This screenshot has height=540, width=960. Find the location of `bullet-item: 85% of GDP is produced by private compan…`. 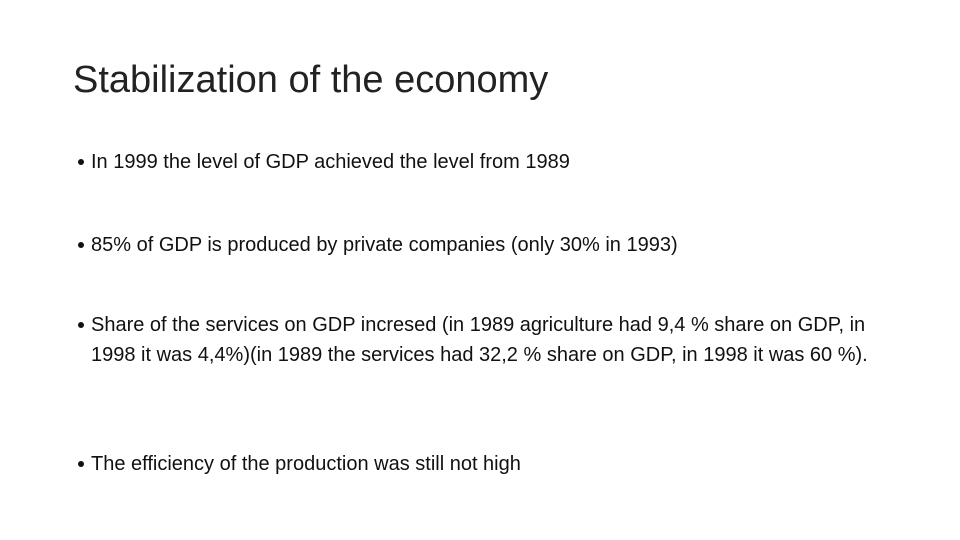

bullet-item: 85% of GDP is produced by private compan… is located at coordinates (474, 245).